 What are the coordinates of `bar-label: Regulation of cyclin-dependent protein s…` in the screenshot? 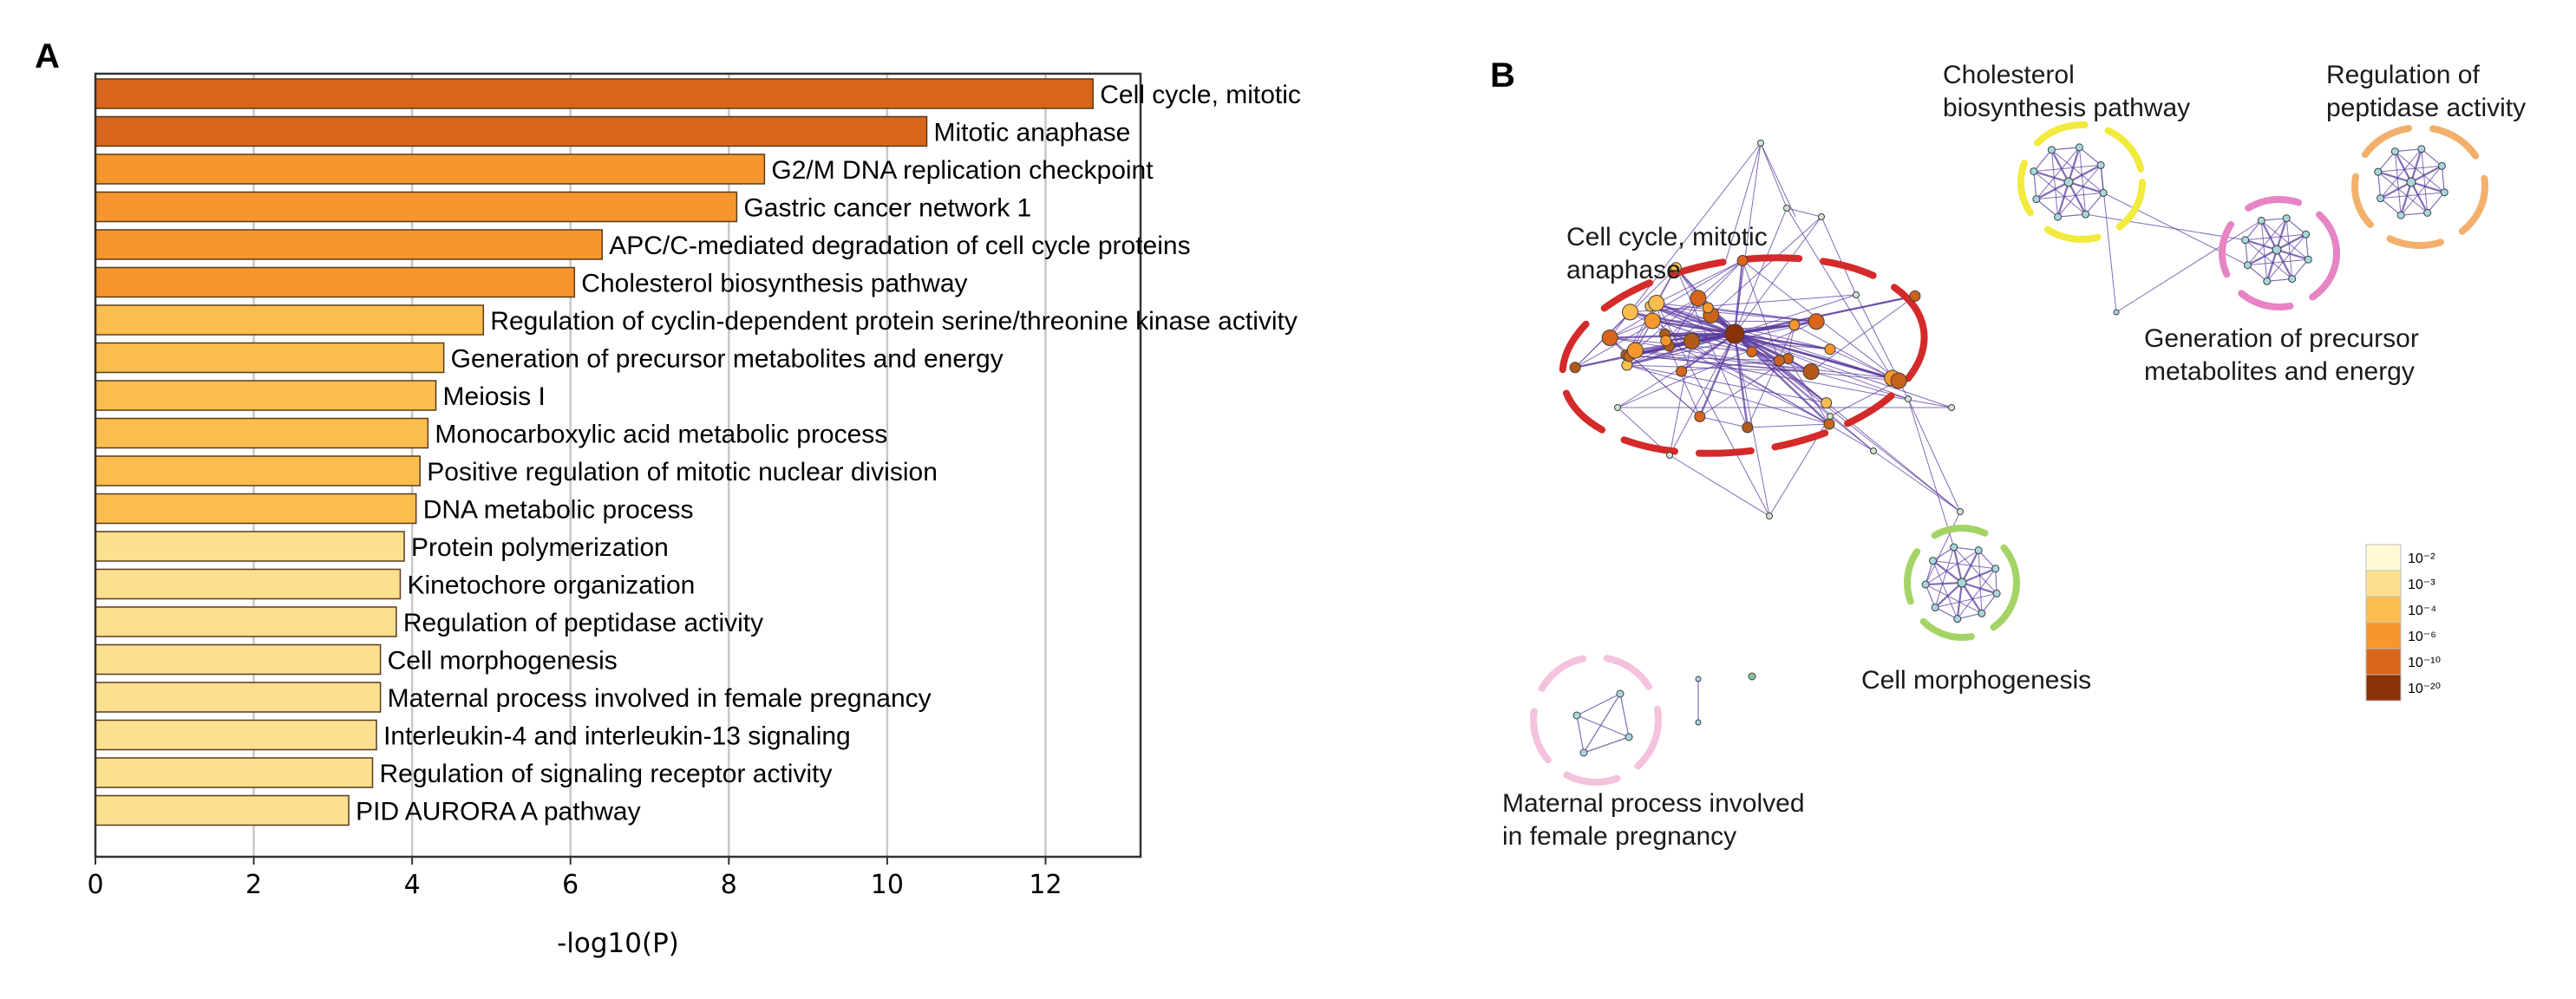 It's located at (894, 321).